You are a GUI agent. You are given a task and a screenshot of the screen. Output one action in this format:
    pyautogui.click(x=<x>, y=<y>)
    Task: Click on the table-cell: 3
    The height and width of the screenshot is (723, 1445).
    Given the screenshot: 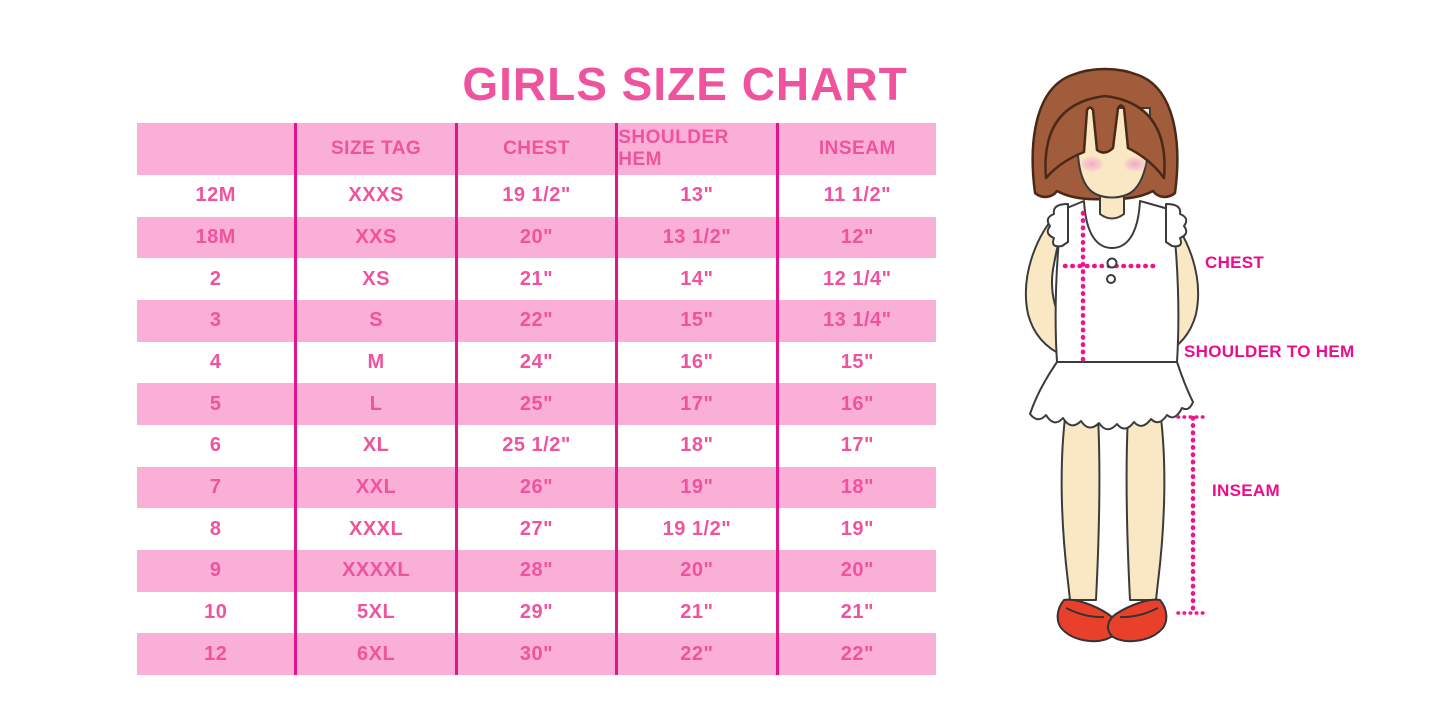 What is the action you would take?
    pyautogui.click(x=215, y=320)
    